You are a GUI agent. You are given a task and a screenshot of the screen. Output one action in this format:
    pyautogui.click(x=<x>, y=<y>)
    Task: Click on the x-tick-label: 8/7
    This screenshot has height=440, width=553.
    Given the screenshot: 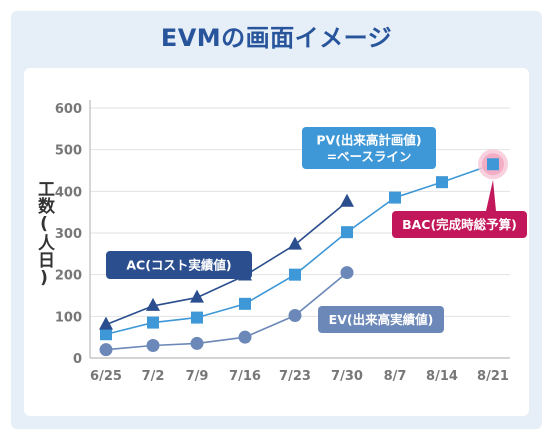 What is the action you would take?
    pyautogui.click(x=395, y=376)
    